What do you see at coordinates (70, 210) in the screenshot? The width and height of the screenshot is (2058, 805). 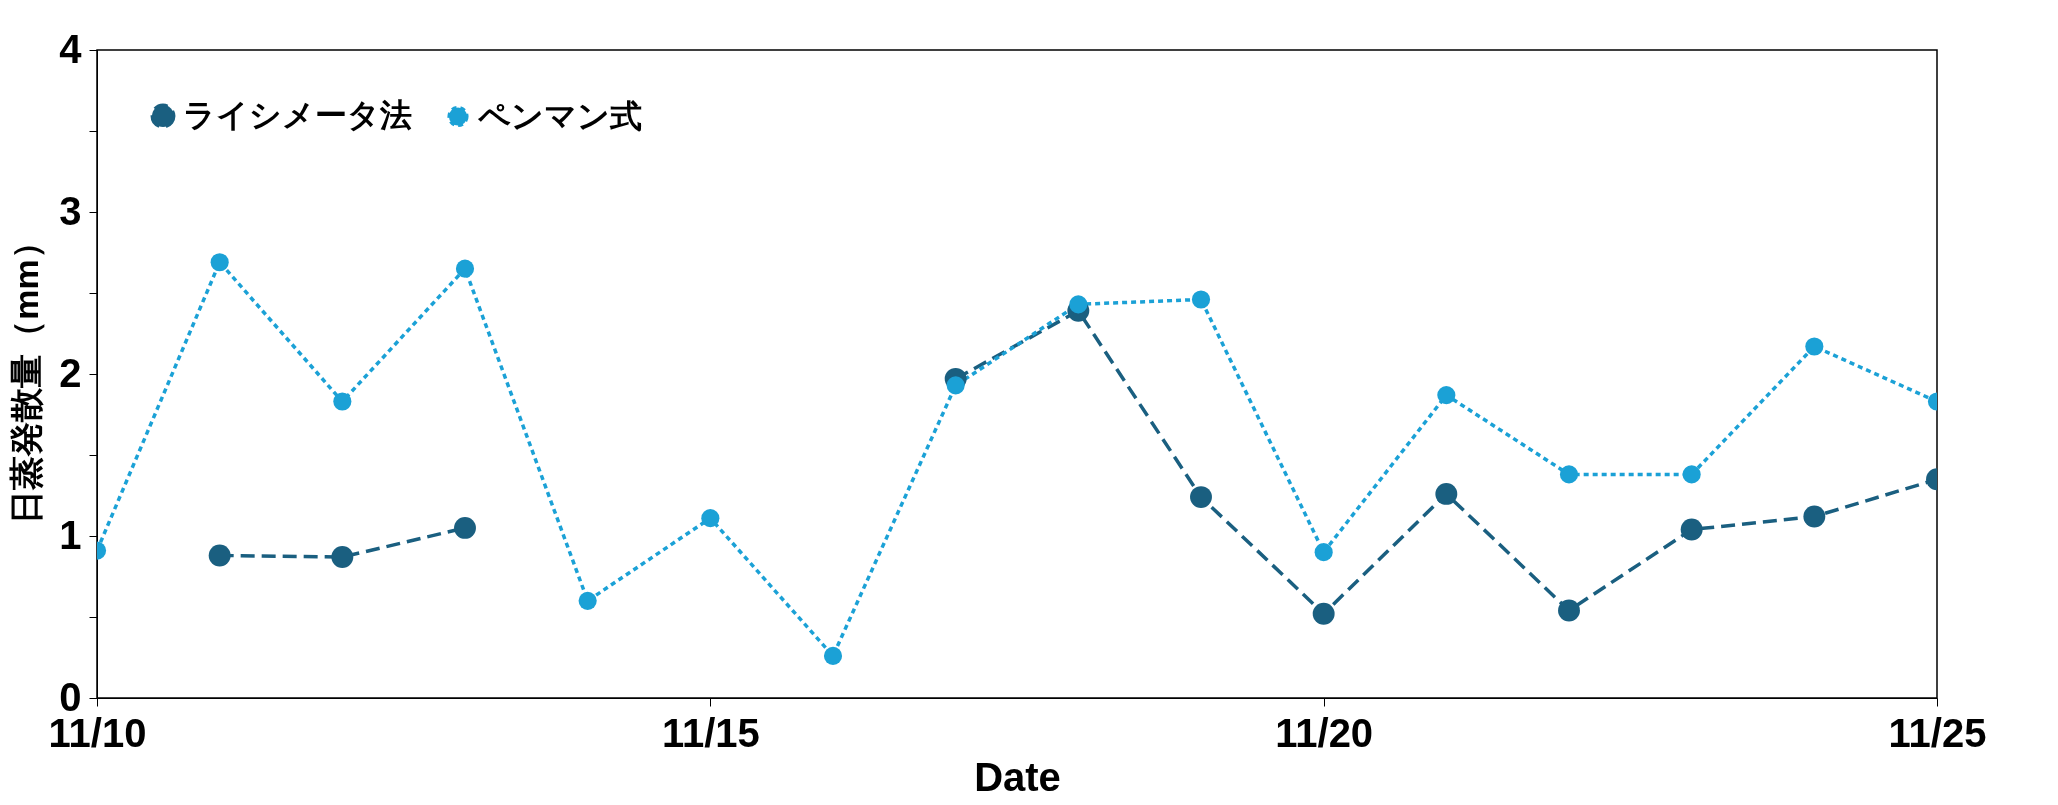 I see `y-tick-label: 3` at bounding box center [70, 210].